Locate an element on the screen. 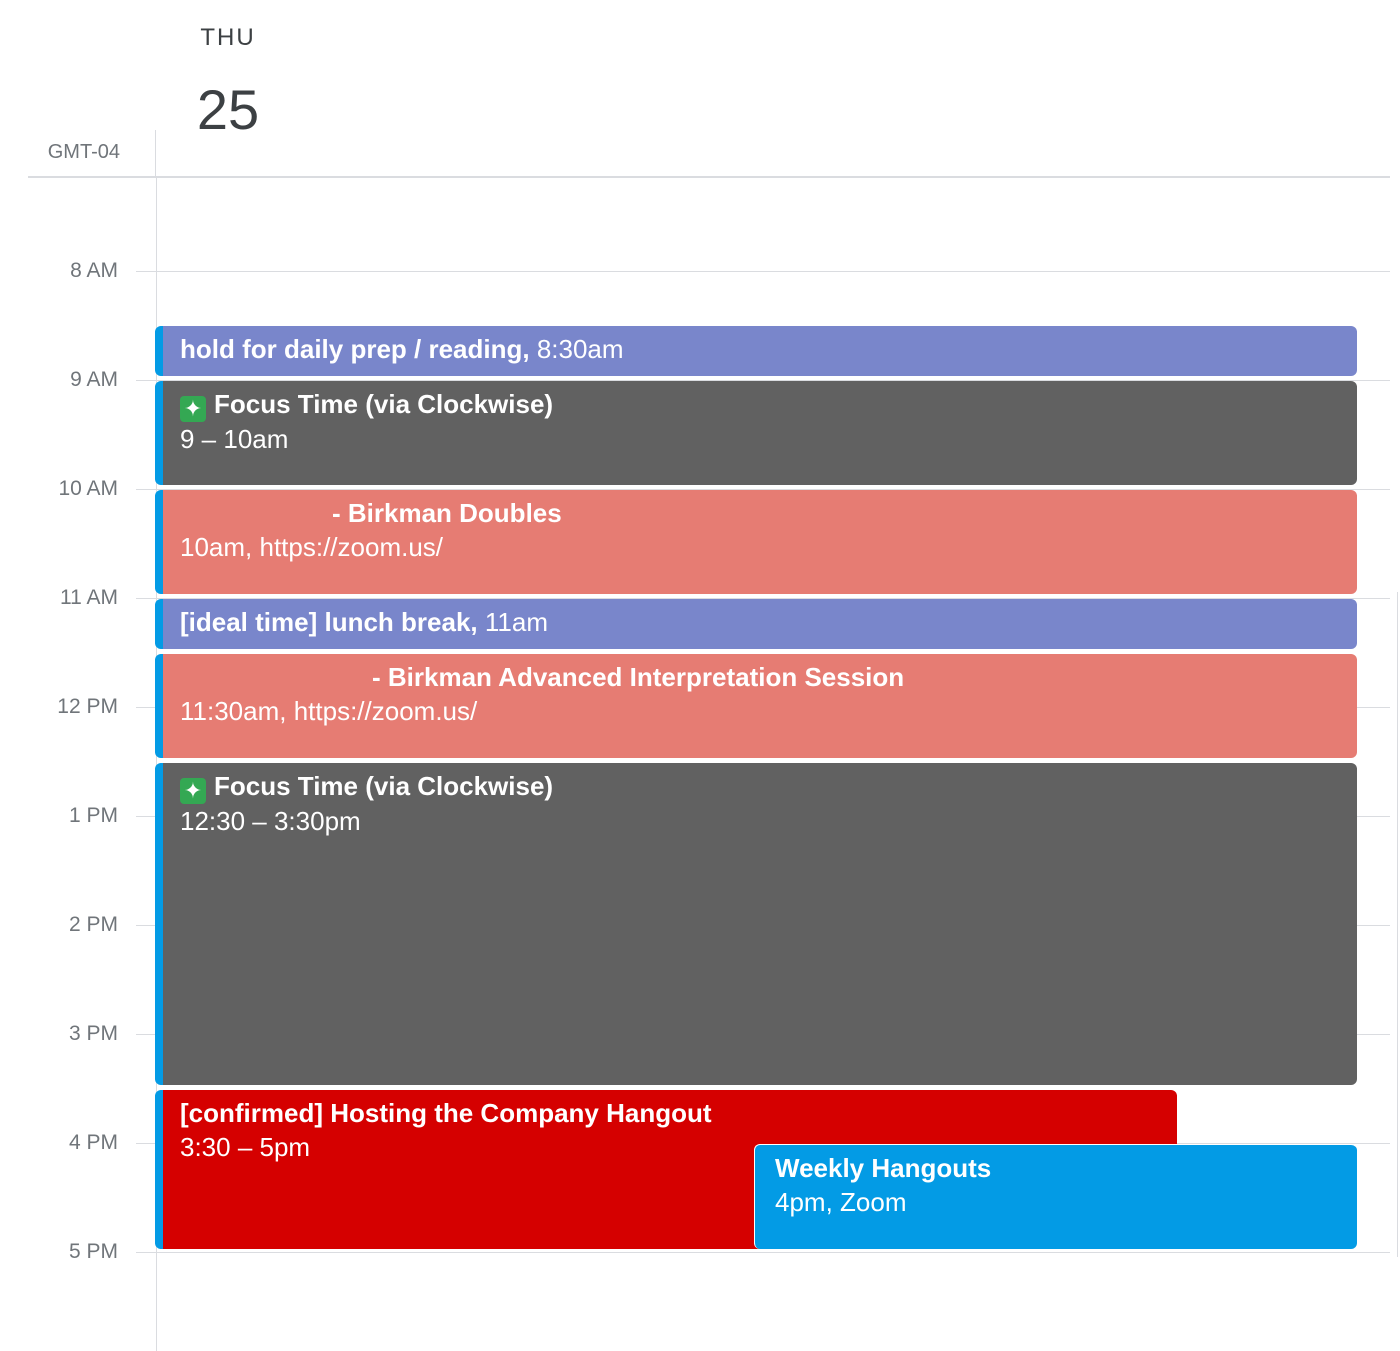 This screenshot has width=1400, height=1351. event-title: [ideal time] lunch break, is located at coordinates (329, 622).